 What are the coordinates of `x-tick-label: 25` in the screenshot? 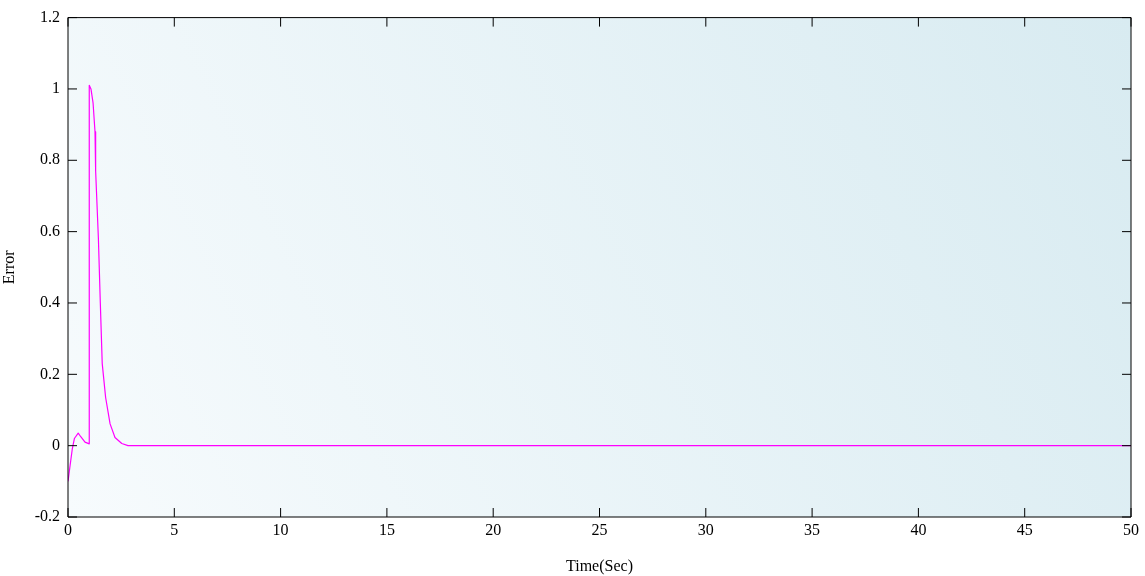 It's located at (599, 529).